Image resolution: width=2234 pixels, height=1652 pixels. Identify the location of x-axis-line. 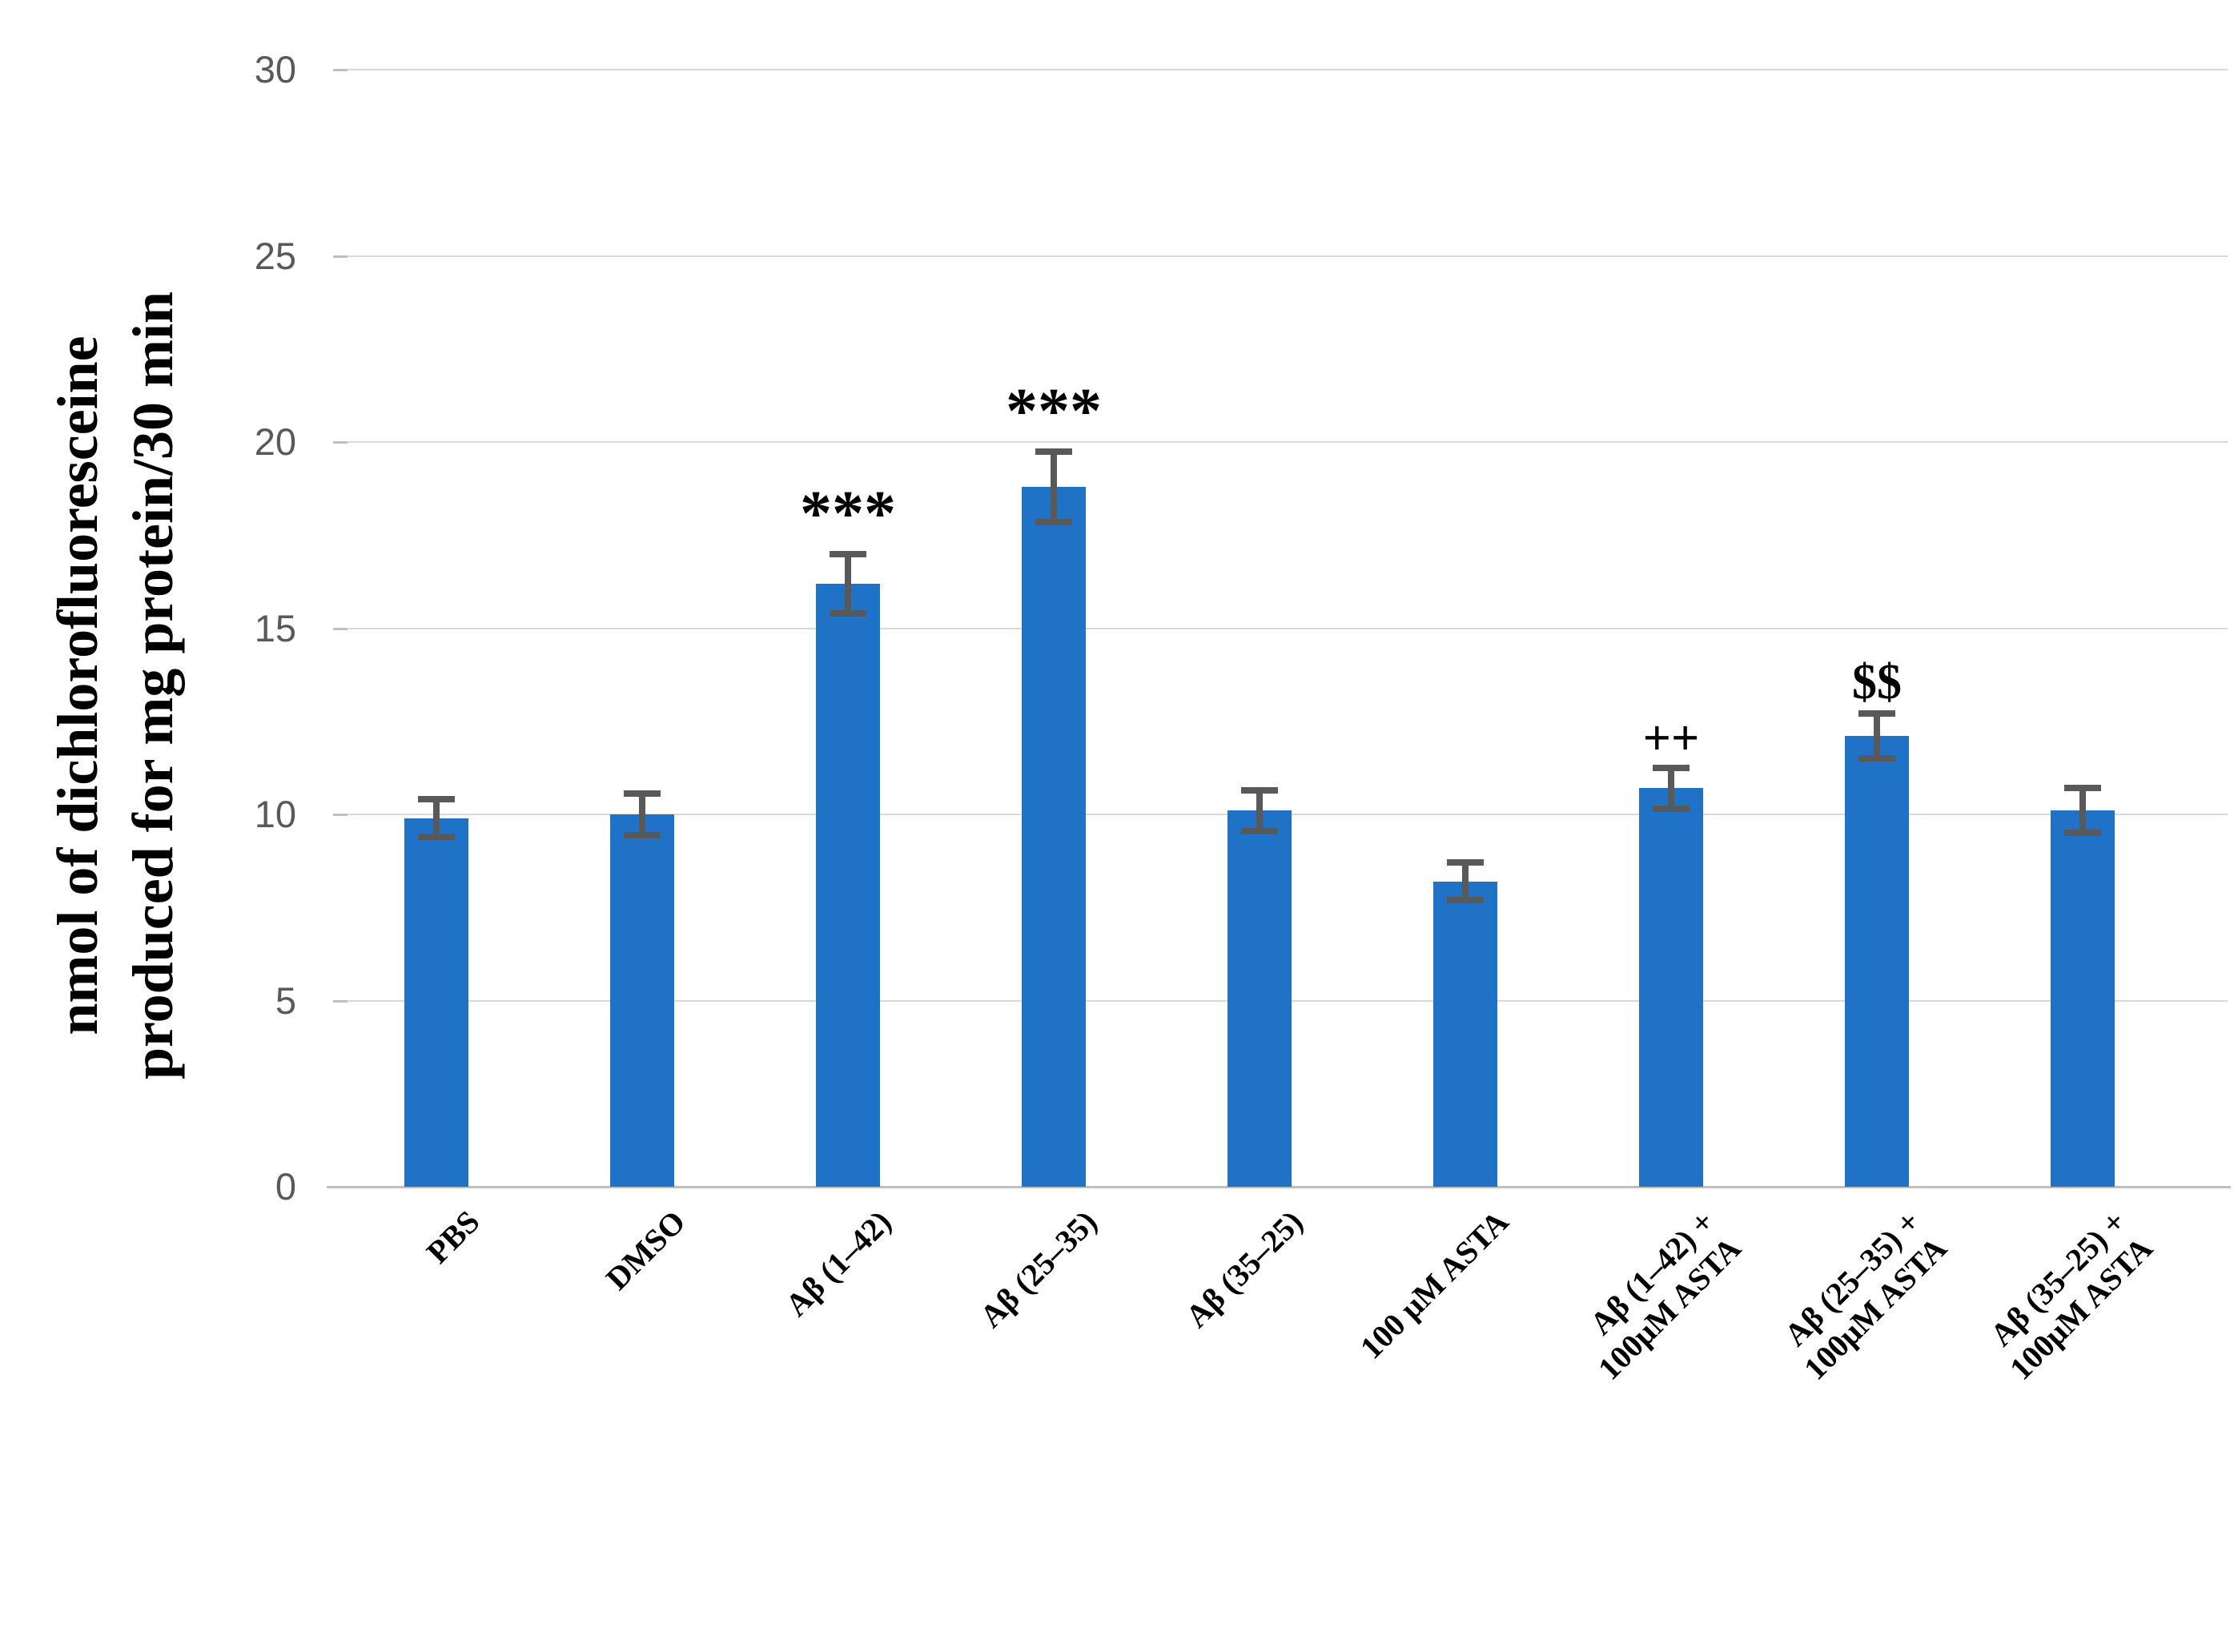
(1279, 1187).